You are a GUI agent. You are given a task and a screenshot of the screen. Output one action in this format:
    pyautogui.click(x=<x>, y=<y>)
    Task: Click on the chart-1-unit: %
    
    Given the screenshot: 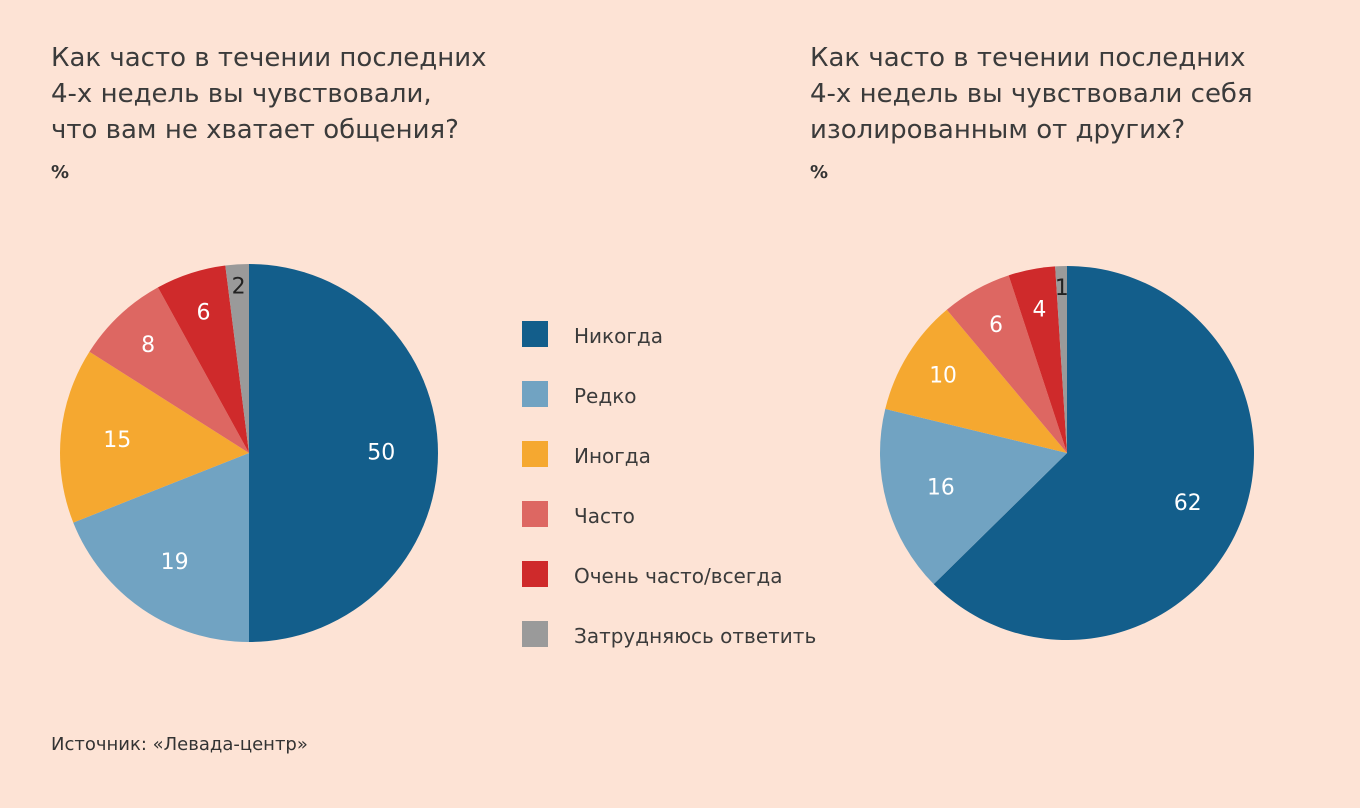 What is the action you would take?
    pyautogui.click(x=60, y=172)
    